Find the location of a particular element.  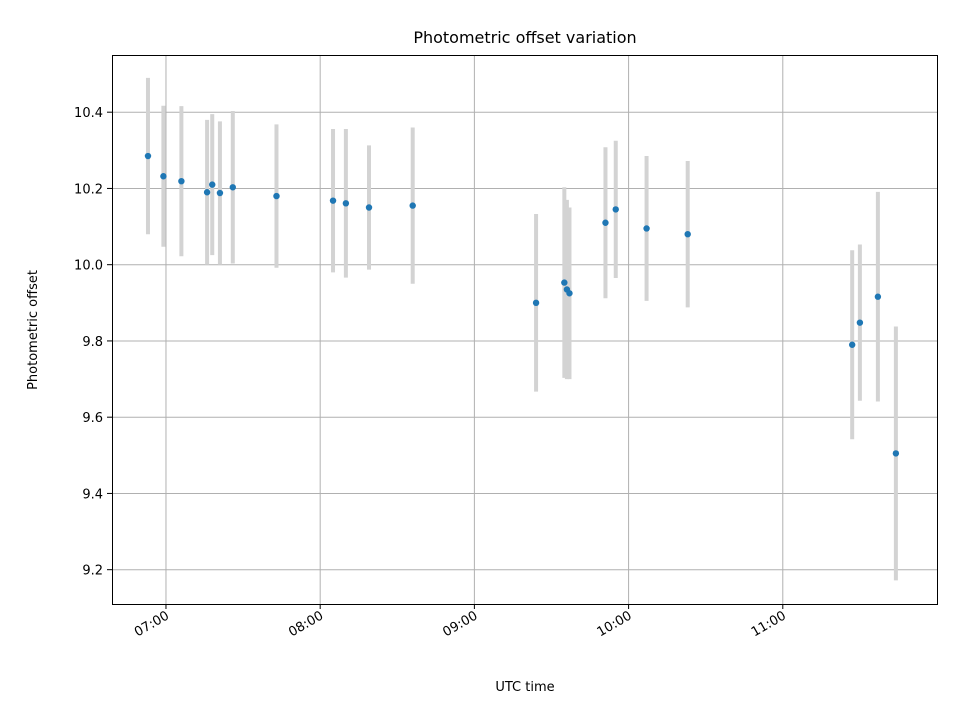

y-tick-label: 10.0 is located at coordinates (88, 266).